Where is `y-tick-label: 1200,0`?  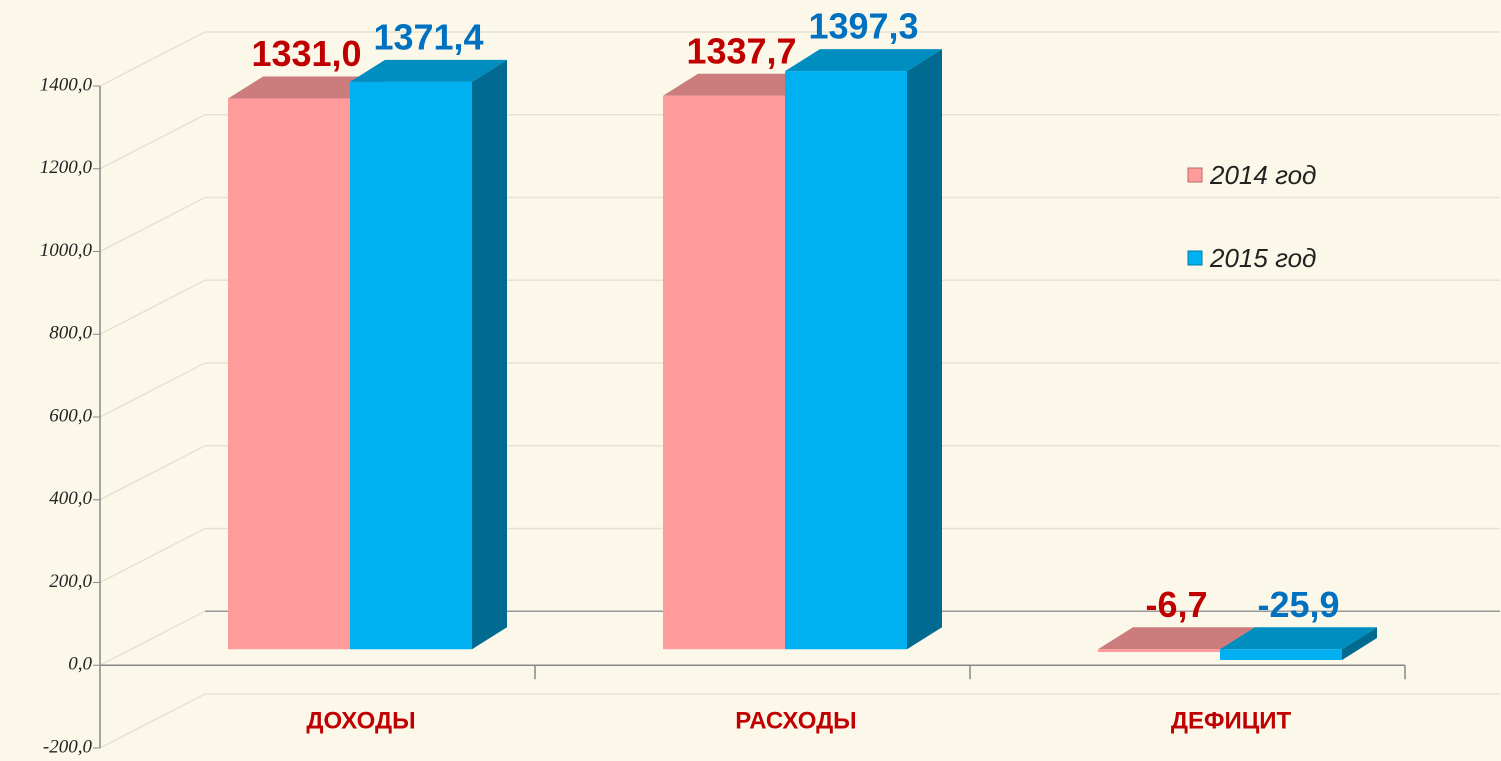 y-tick-label: 1200,0 is located at coordinates (66, 167).